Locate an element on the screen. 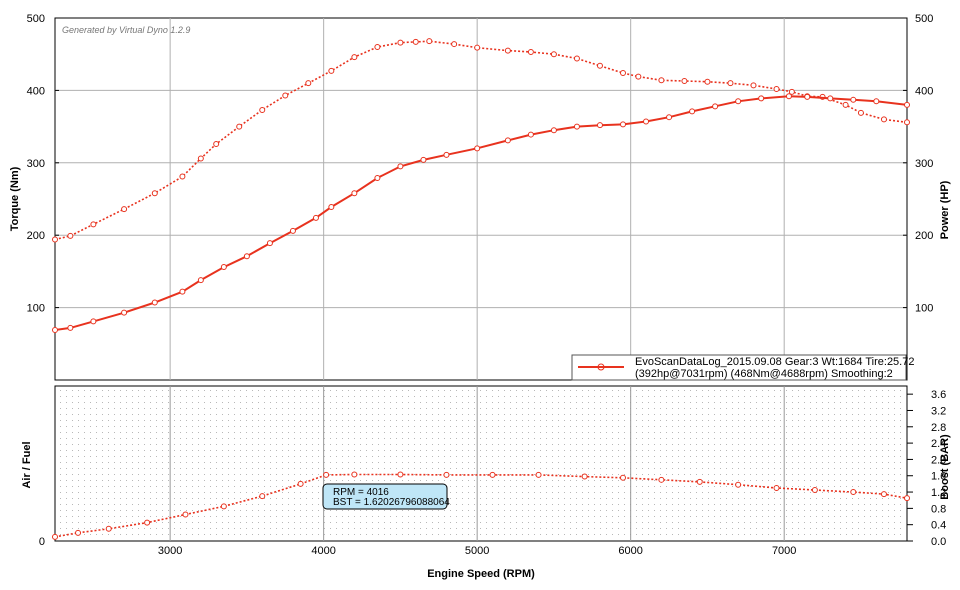 The image size is (960, 590). boost-tick-label: 0.4 is located at coordinates (938, 526).